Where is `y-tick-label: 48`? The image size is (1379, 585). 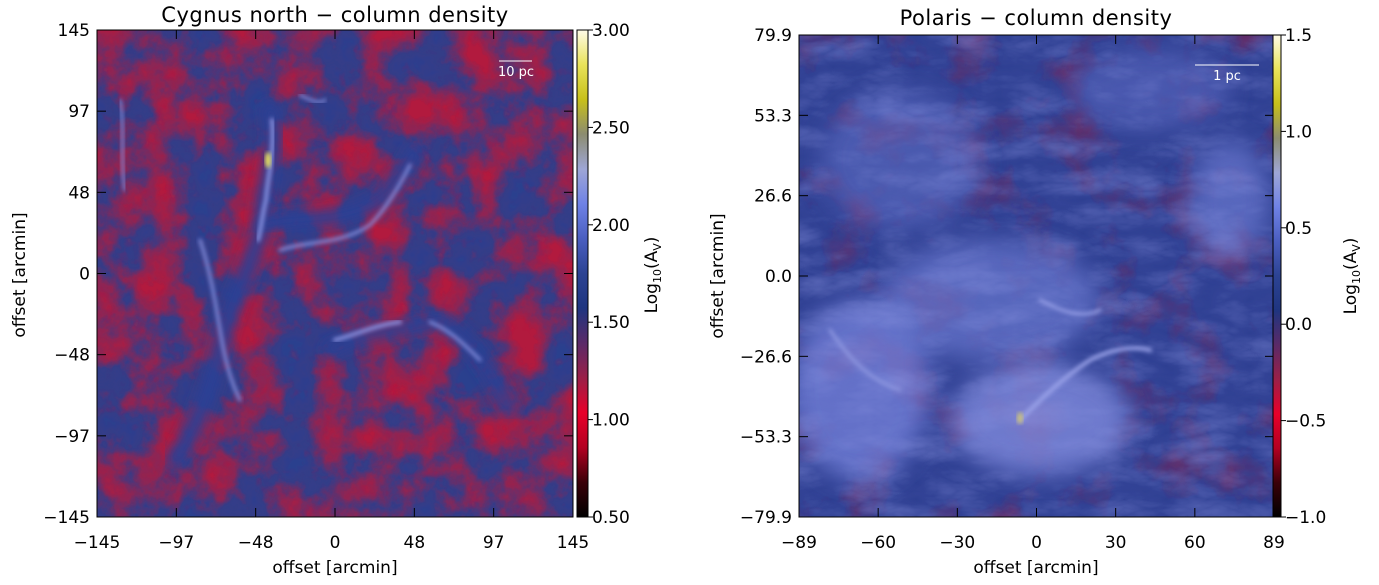
y-tick-label: 48 is located at coordinates (79, 193).